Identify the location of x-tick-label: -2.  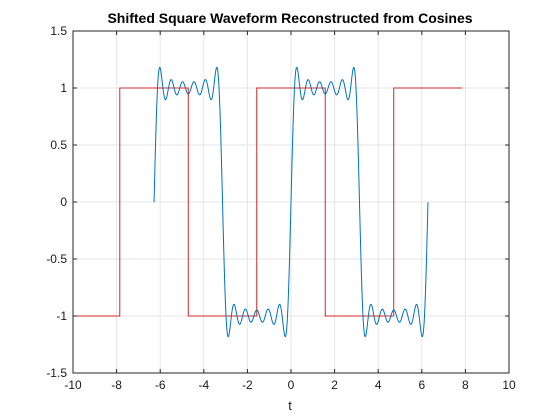
(247, 385).